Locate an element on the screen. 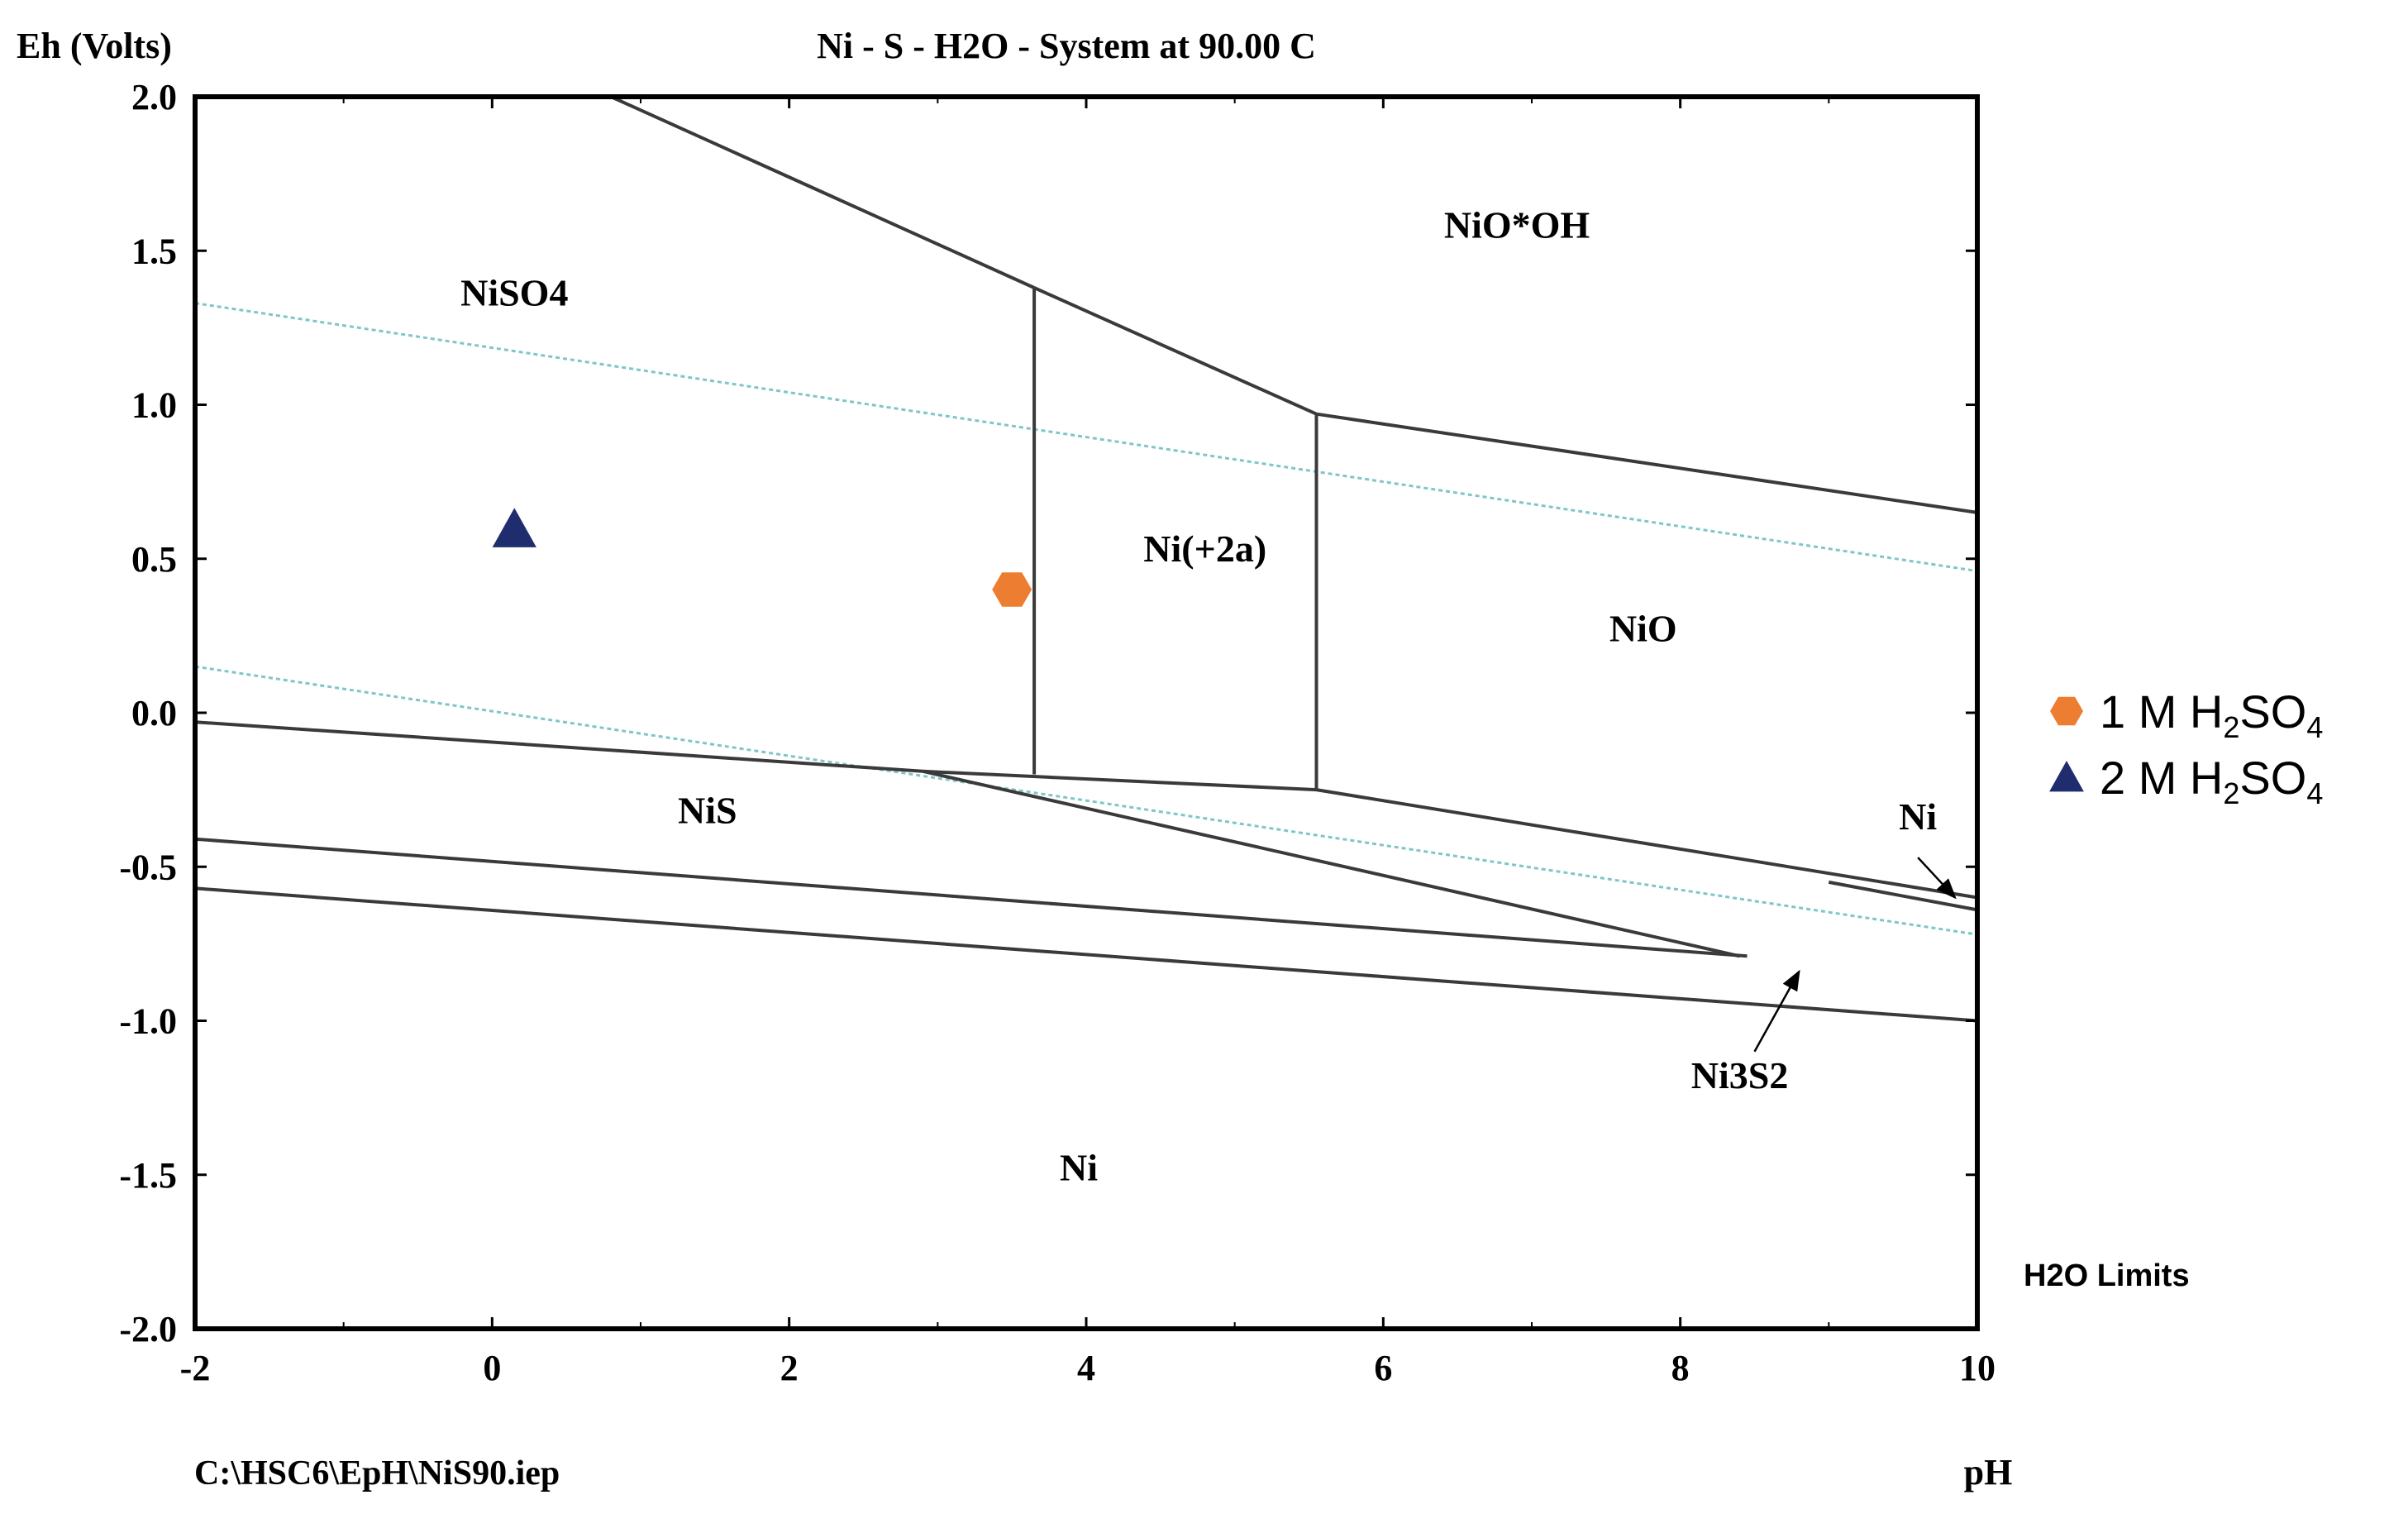 This screenshot has width=2408, height=1514. region-label-3: NiO is located at coordinates (1643, 629).